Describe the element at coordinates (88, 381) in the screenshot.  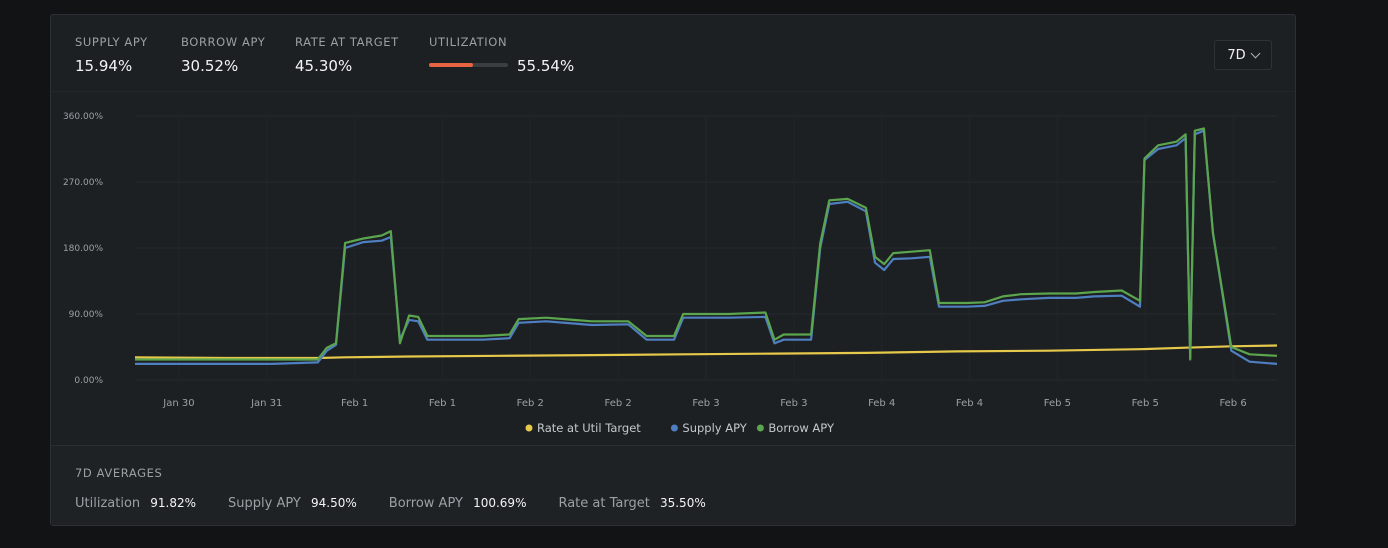
I see `y-tick-label: 0.00%` at that location.